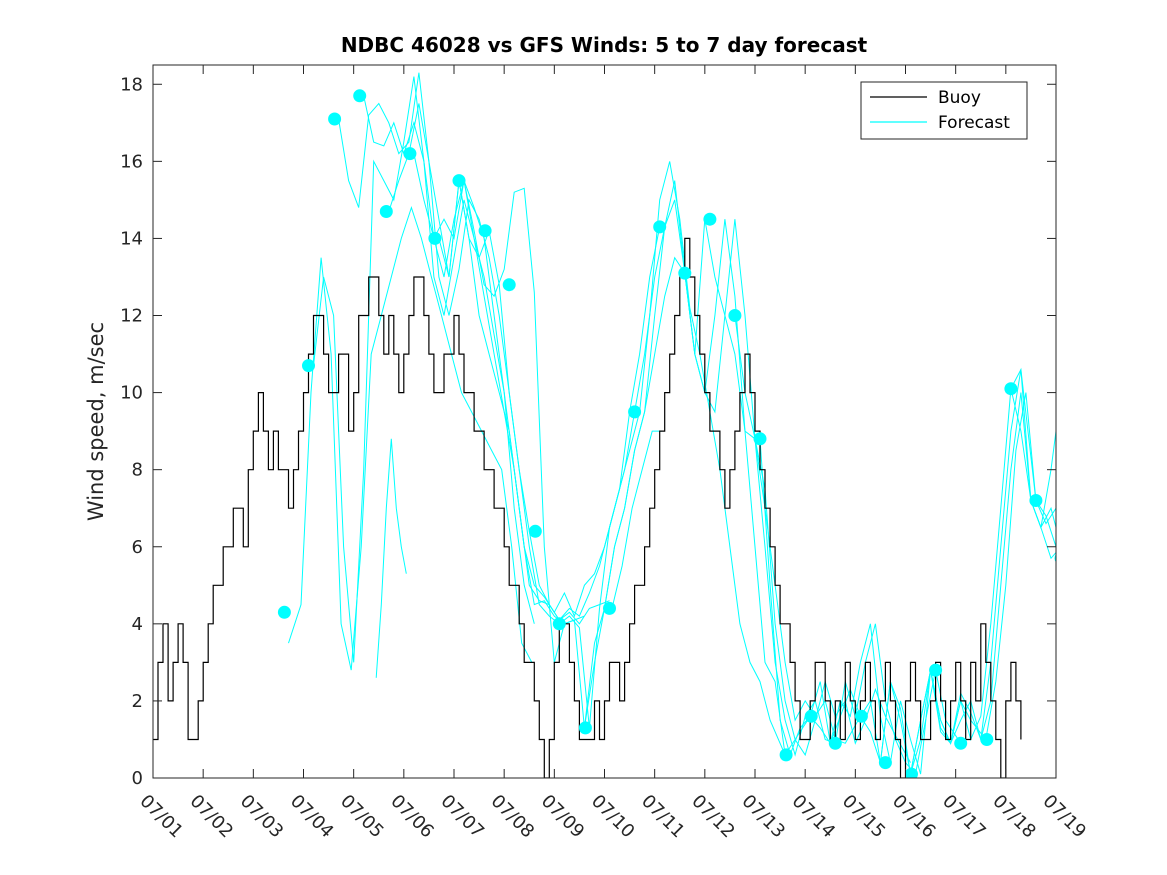 This screenshot has height=875, width=1167. What do you see at coordinates (137, 701) in the screenshot?
I see `y-tick-label: 2` at bounding box center [137, 701].